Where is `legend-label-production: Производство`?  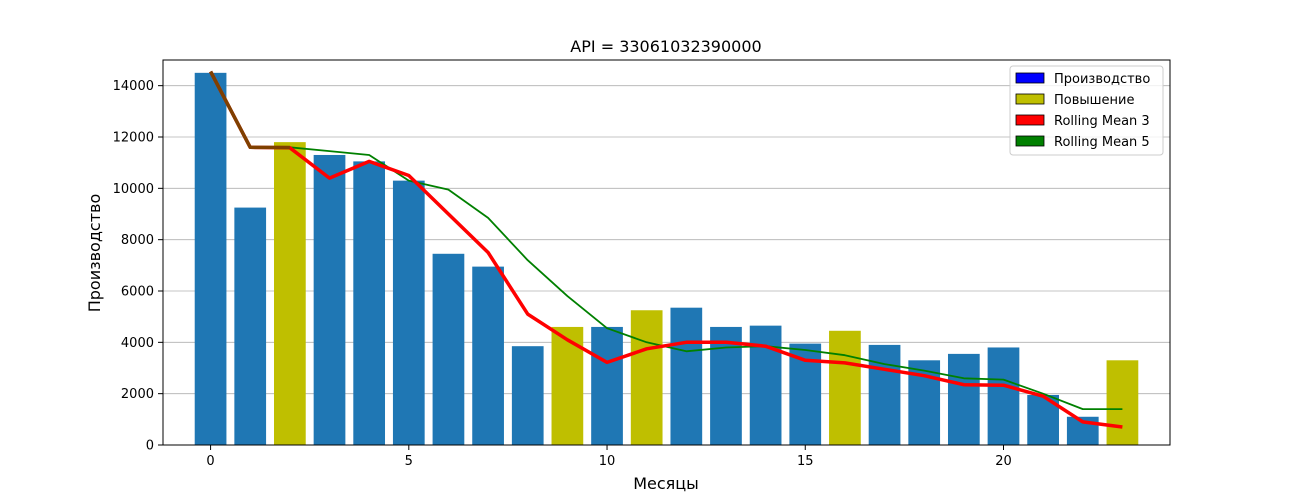 legend-label-production: Производство is located at coordinates (1102, 79).